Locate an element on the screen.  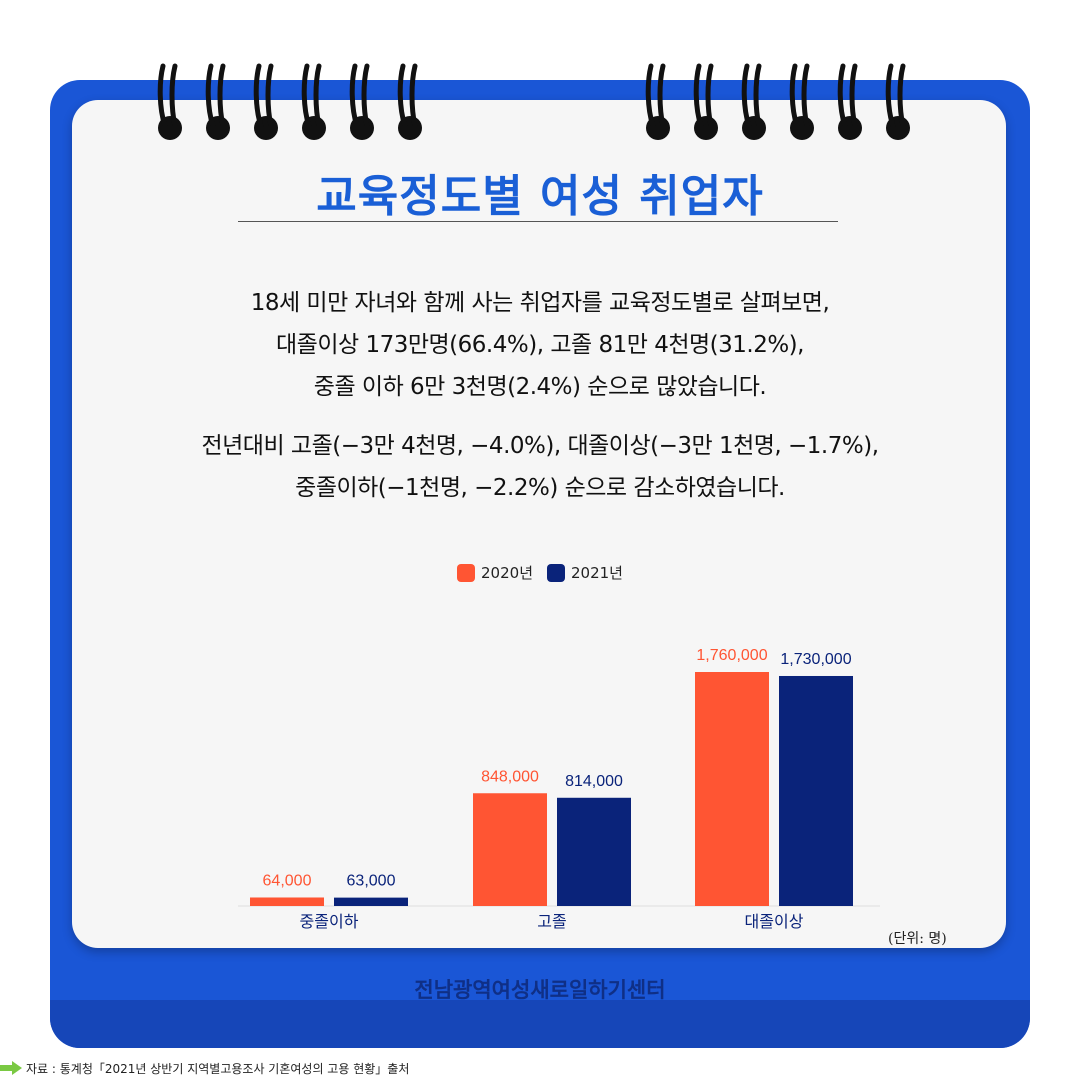
unit-label: (단위: 명) is located at coordinates (917, 939).